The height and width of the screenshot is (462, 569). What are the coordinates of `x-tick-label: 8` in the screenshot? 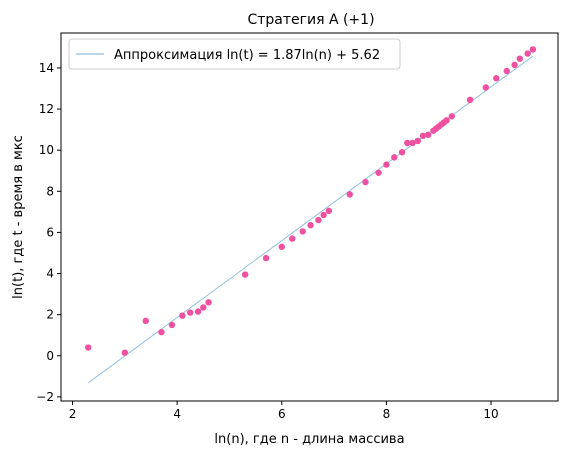 It's located at (387, 414).